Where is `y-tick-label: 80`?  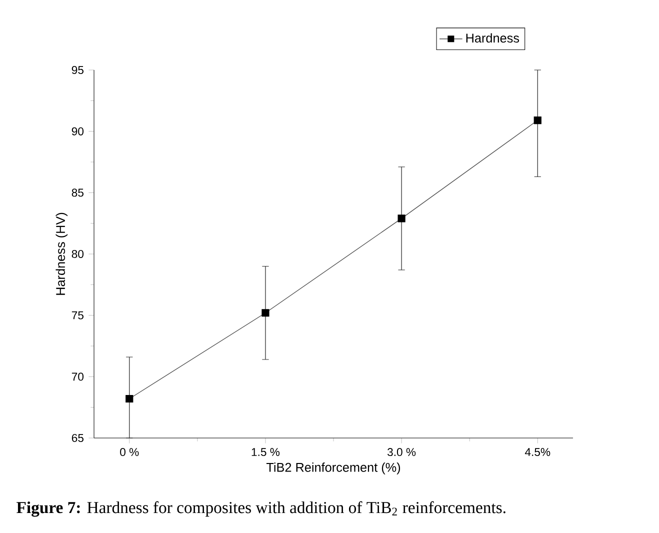 y-tick-label: 80 is located at coordinates (78, 254).